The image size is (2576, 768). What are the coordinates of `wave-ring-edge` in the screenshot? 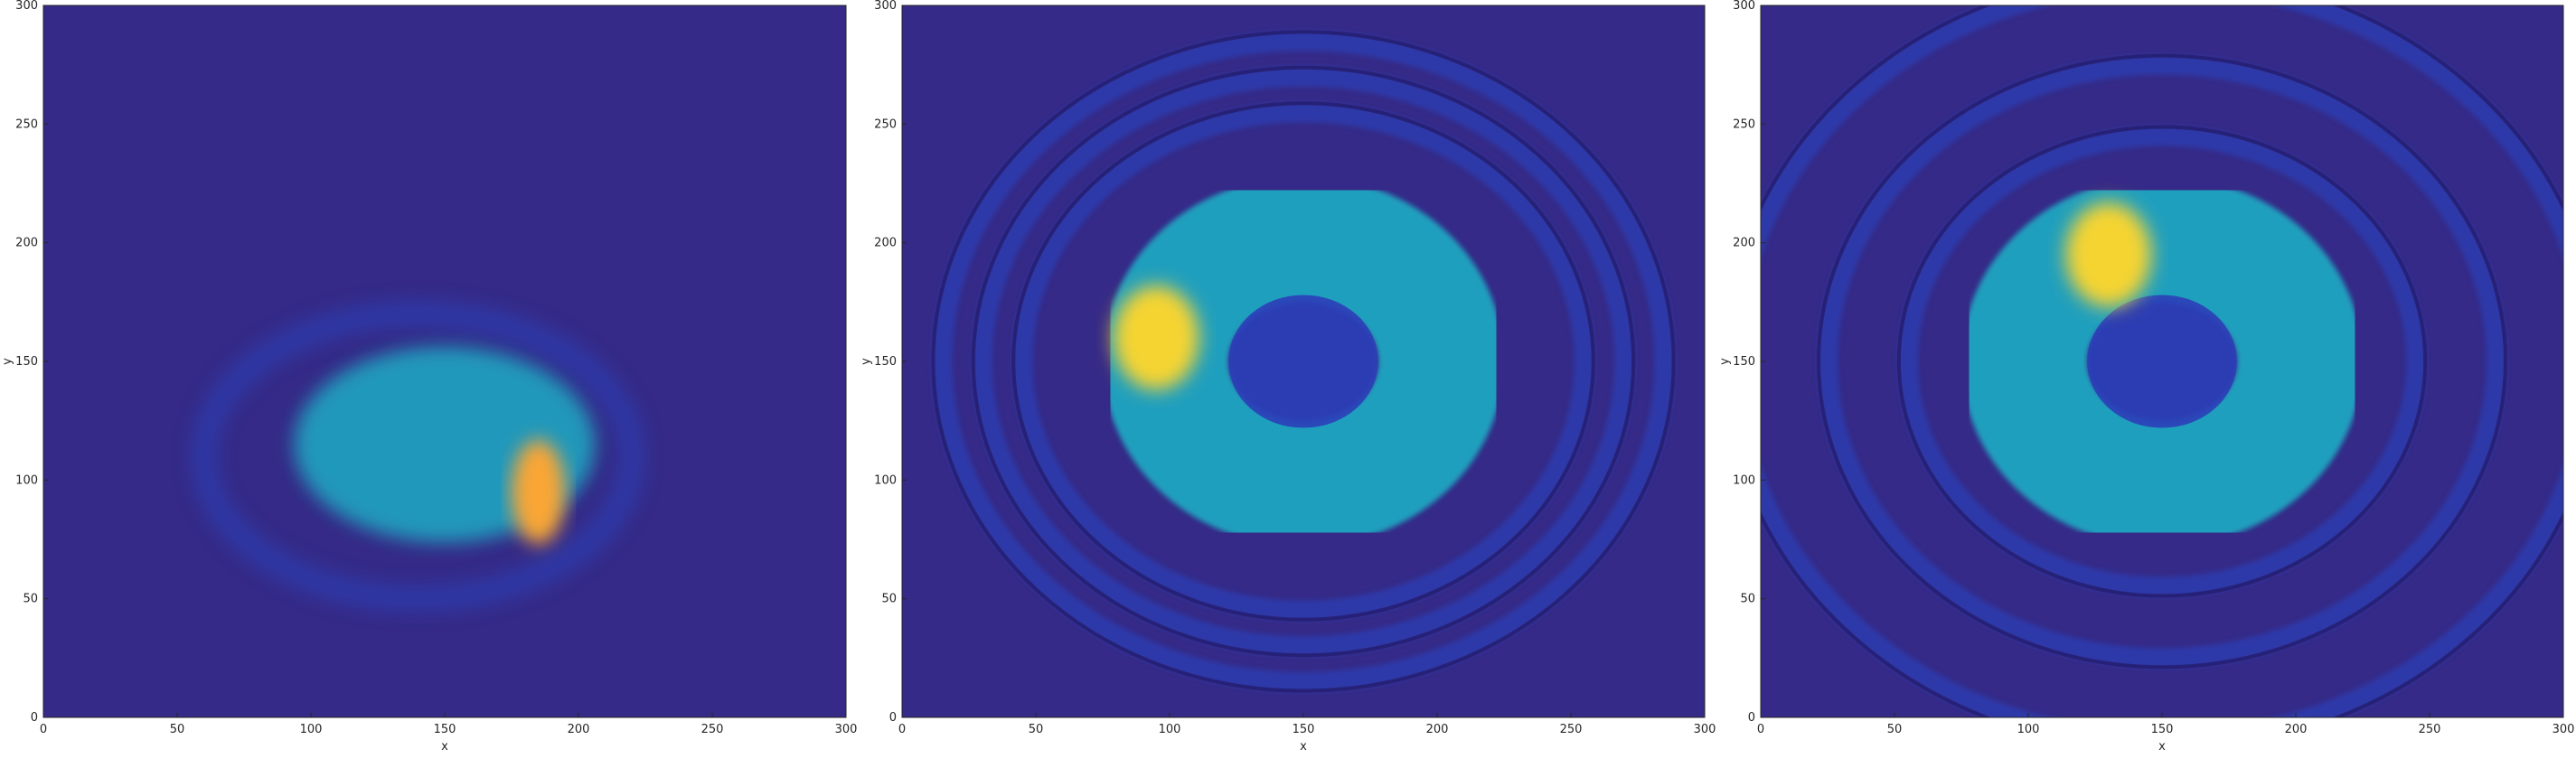 It's located at (2162, 361).